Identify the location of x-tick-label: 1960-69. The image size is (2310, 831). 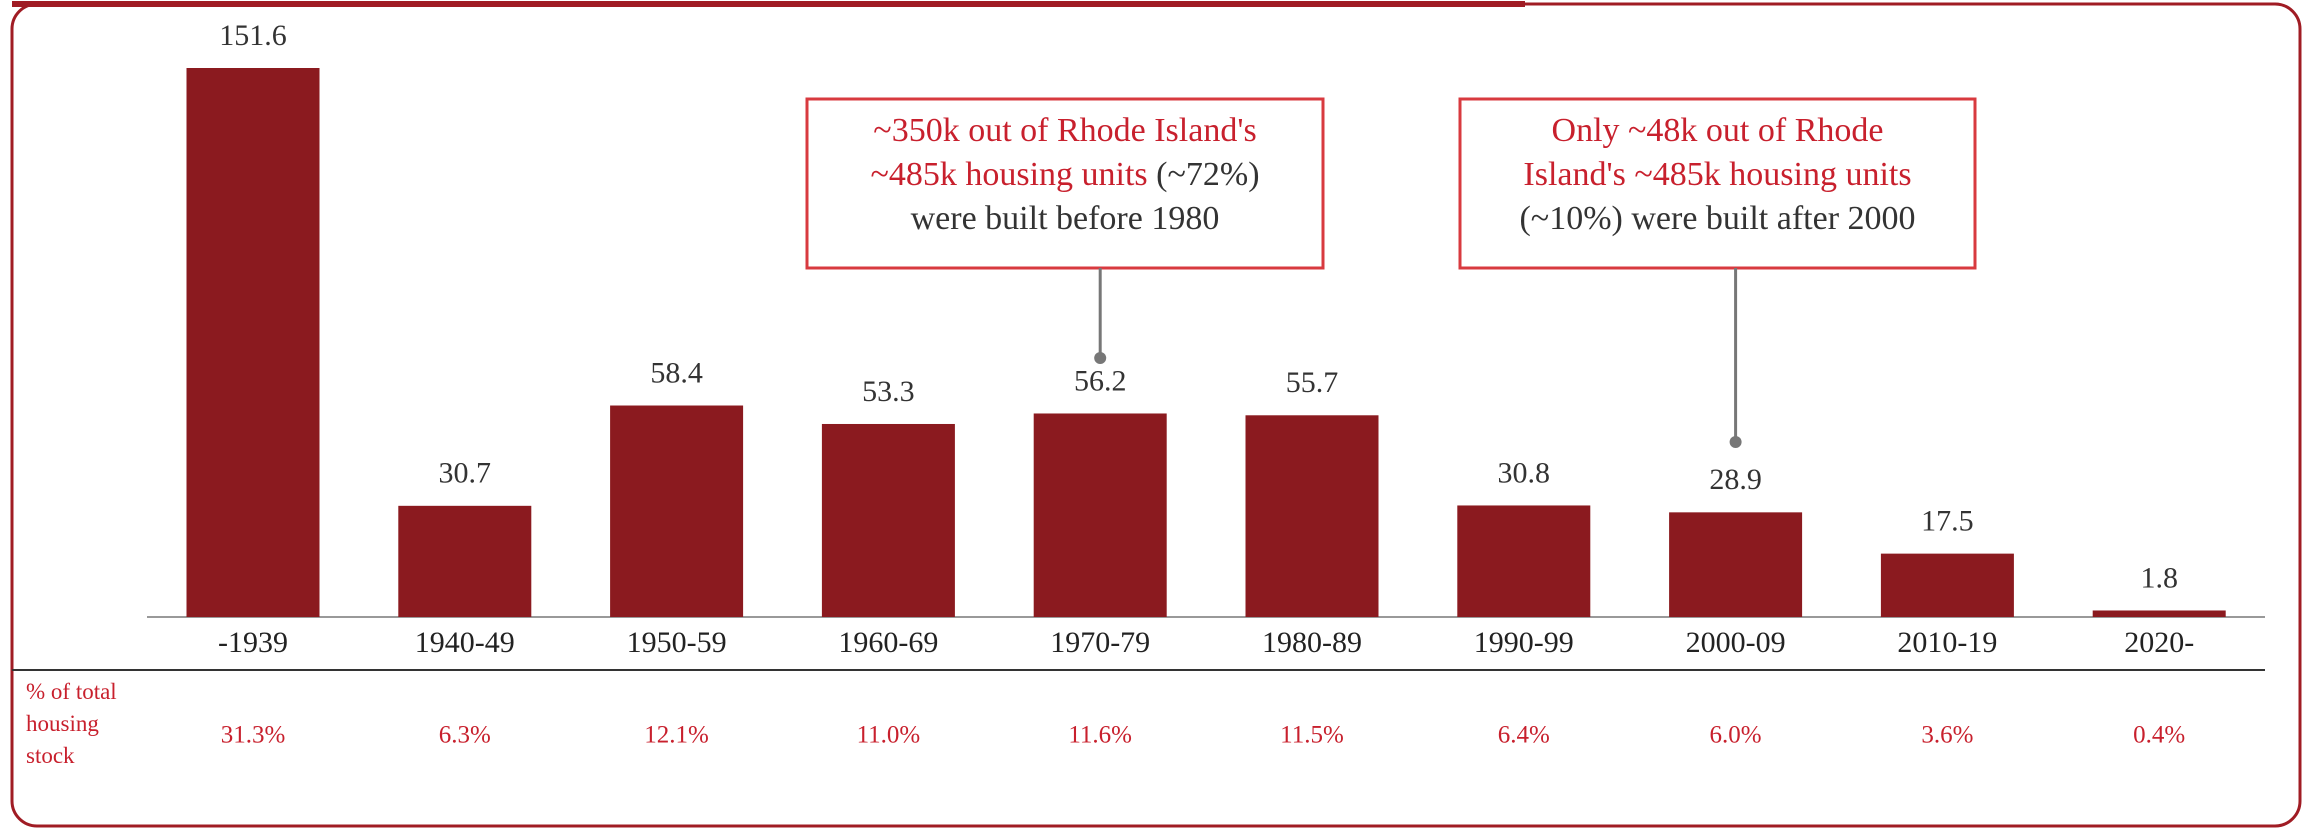
(888, 642).